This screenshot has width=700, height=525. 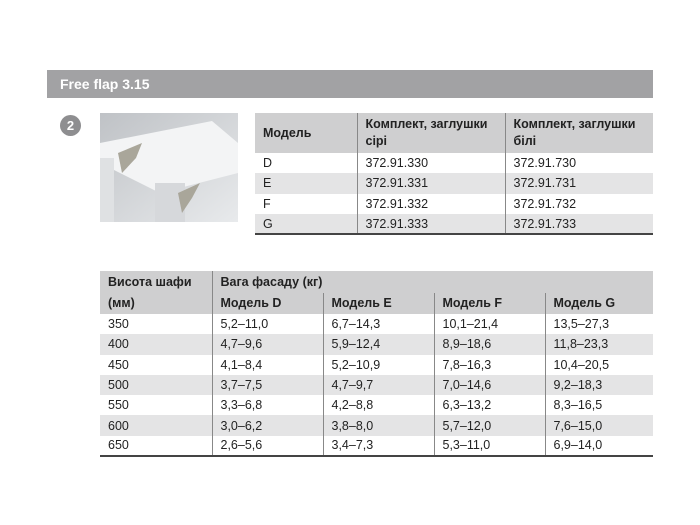 What do you see at coordinates (489, 344) in the screenshot?
I see `table-cell: 8,9–18,6` at bounding box center [489, 344].